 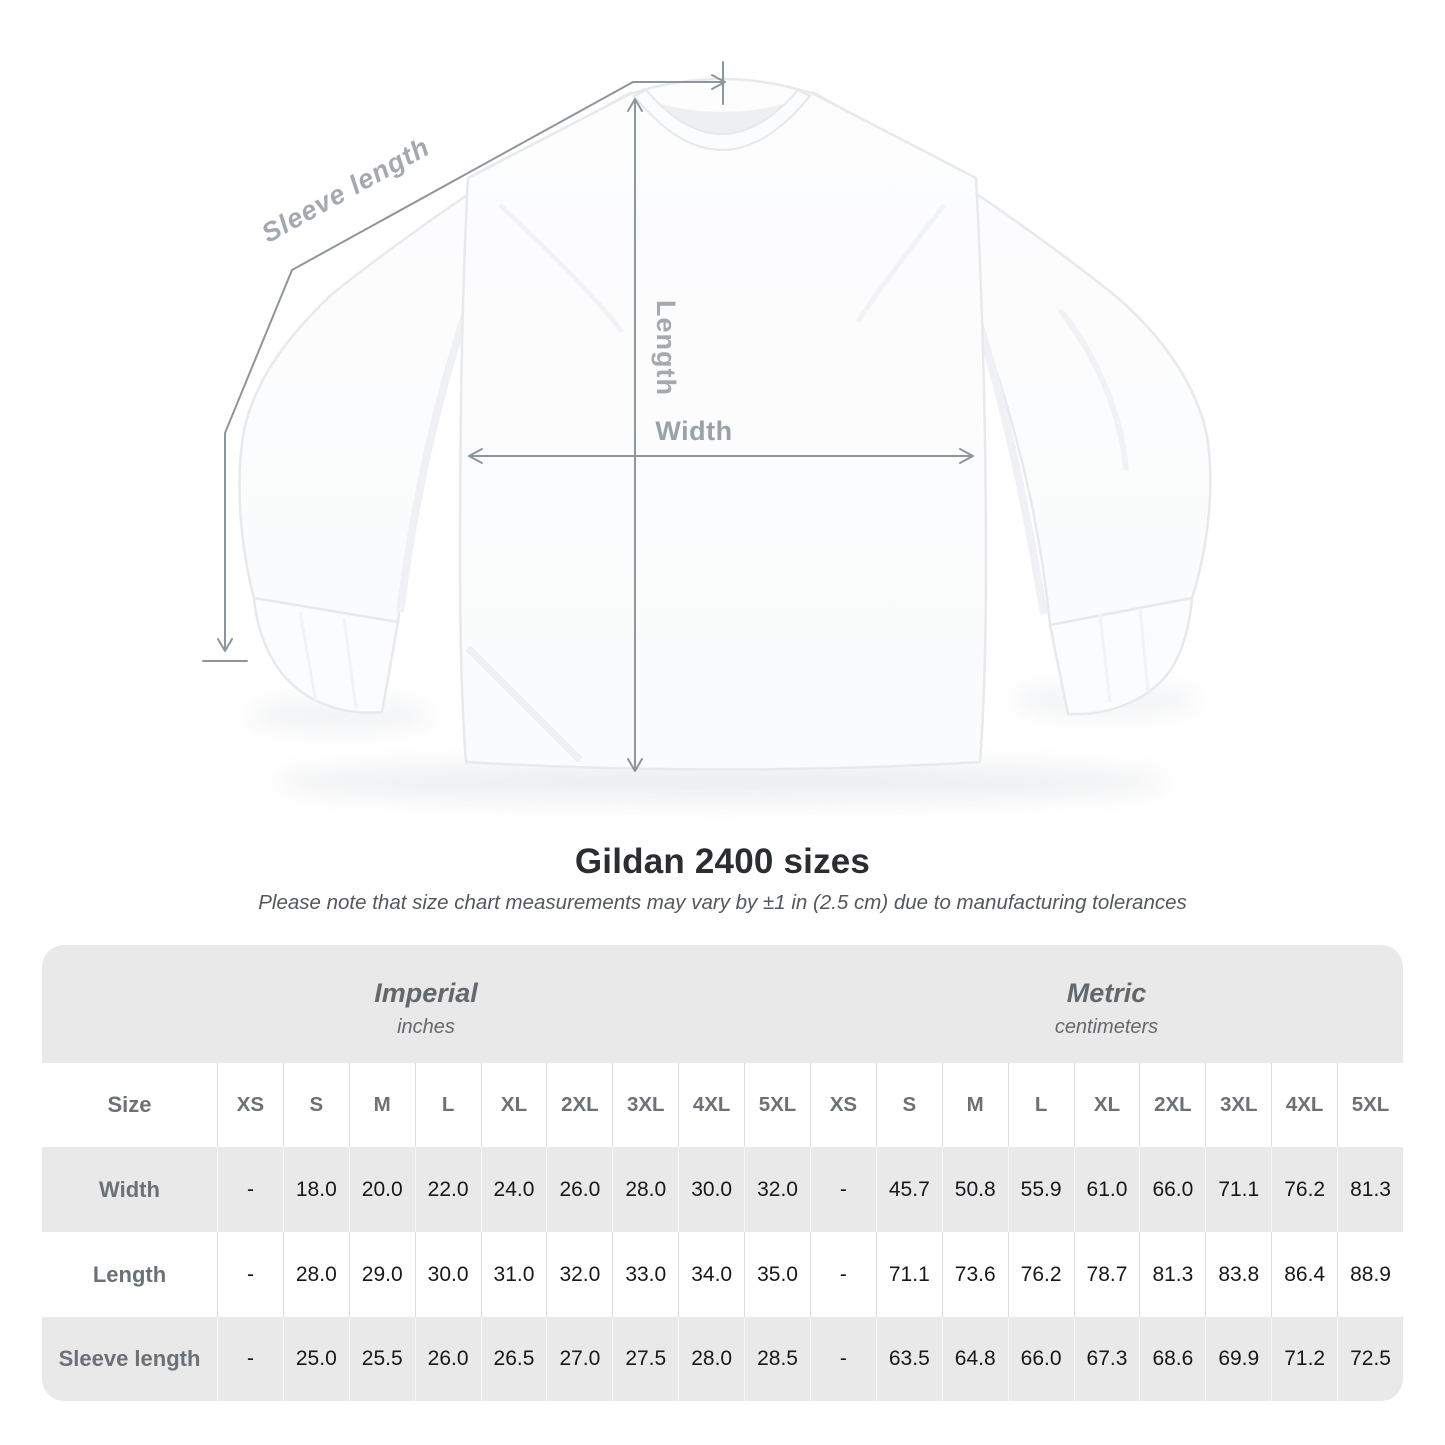 What do you see at coordinates (1238, 1359) in the screenshot?
I see `value-cell: 69.9` at bounding box center [1238, 1359].